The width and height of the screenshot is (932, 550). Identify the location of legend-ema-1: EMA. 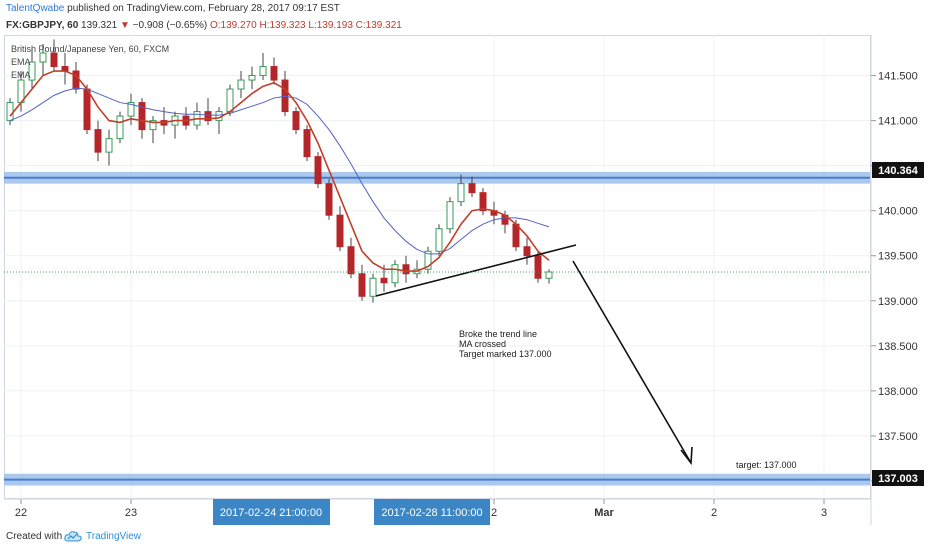
(21, 62).